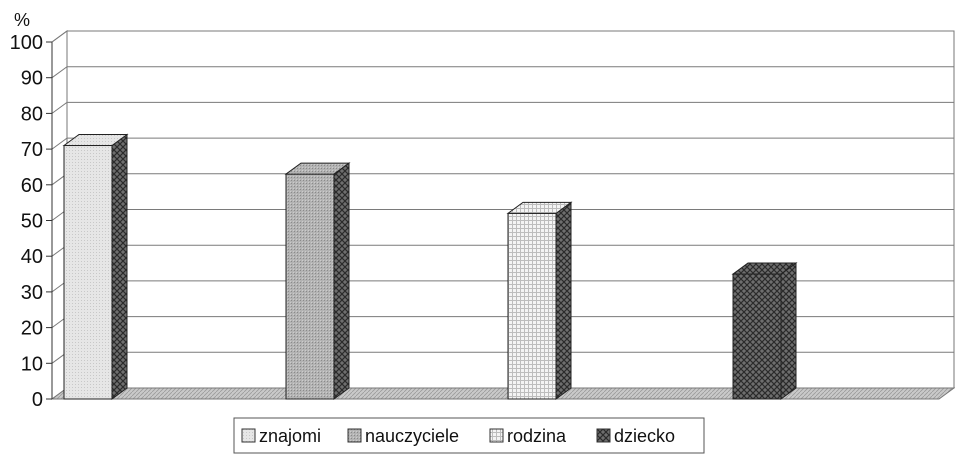 This screenshot has width=955, height=454. What do you see at coordinates (32, 186) in the screenshot?
I see `y-tick-label: 60` at bounding box center [32, 186].